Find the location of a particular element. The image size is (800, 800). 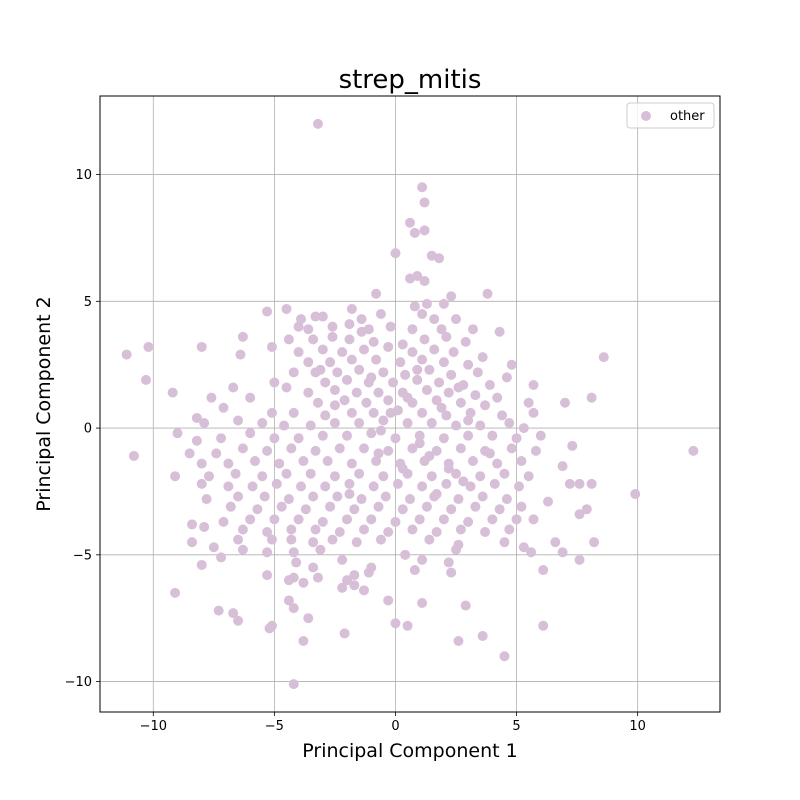

legend-label-other: other is located at coordinates (687, 116).